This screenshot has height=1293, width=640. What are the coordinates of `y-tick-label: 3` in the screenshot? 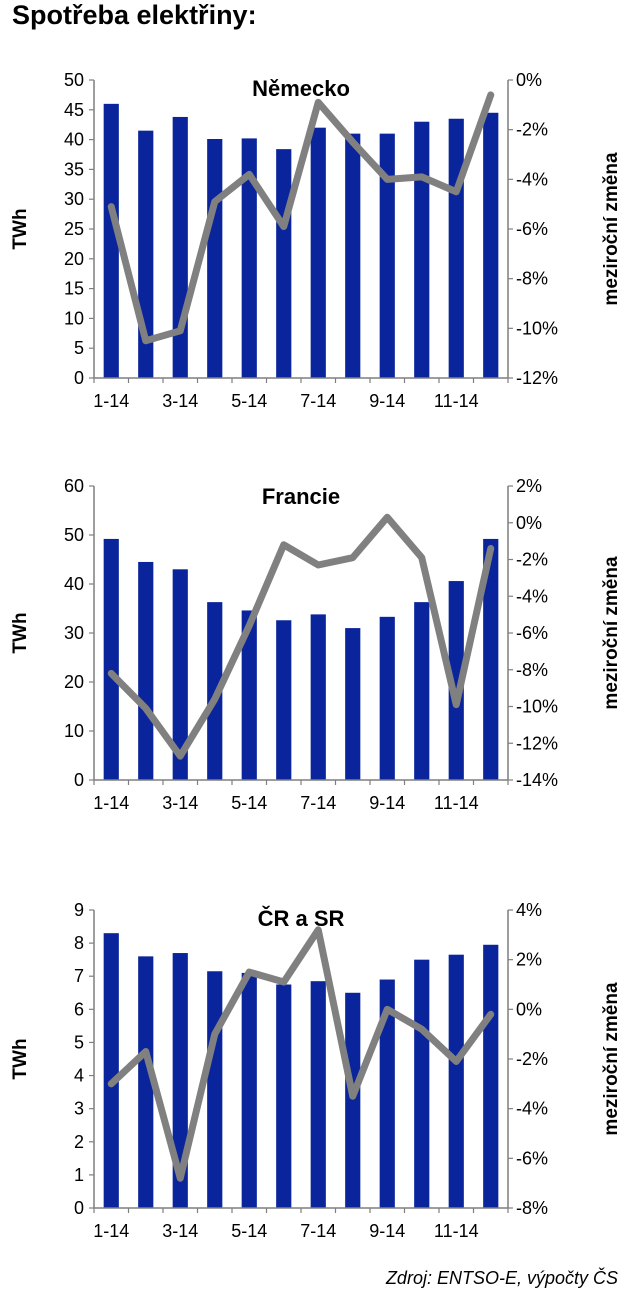 It's located at (79, 1109).